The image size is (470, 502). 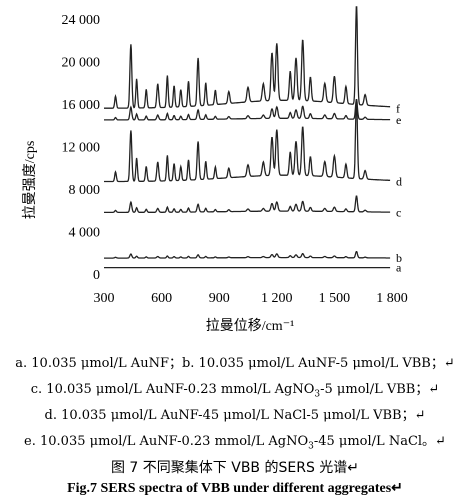 I want to click on y-tick-labels: 0 4 000 8 000 12 000 16 000 20 000 24 000, so click(x=81, y=148).